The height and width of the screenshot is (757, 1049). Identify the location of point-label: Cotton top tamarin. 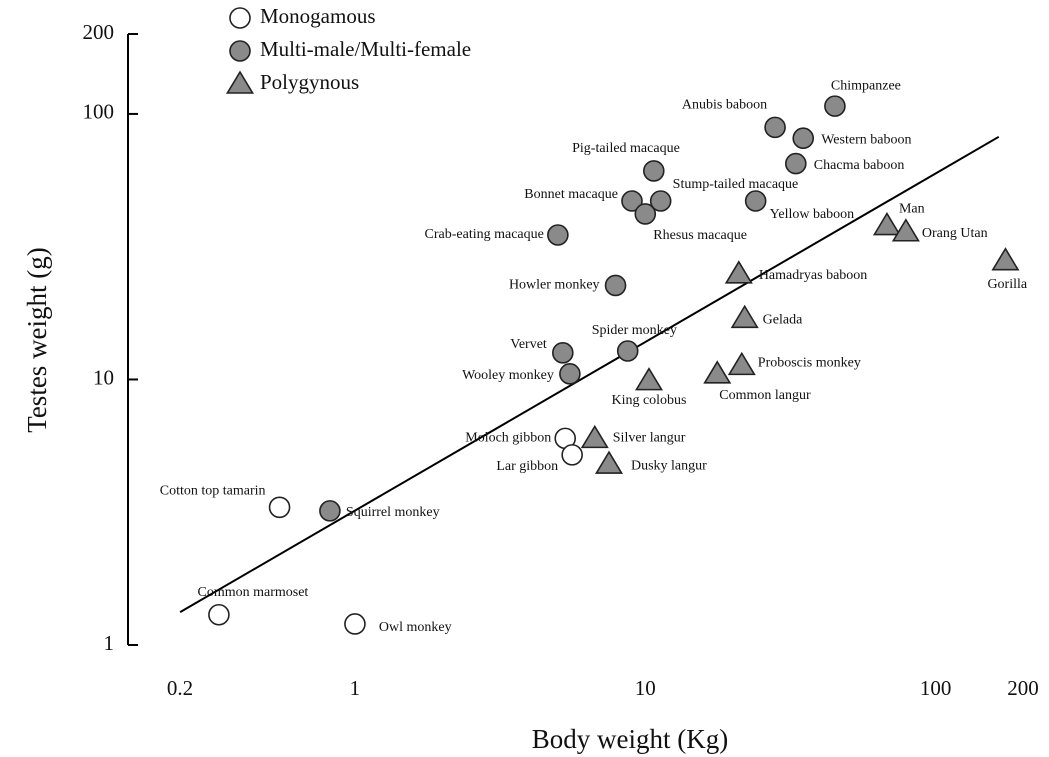
(213, 491).